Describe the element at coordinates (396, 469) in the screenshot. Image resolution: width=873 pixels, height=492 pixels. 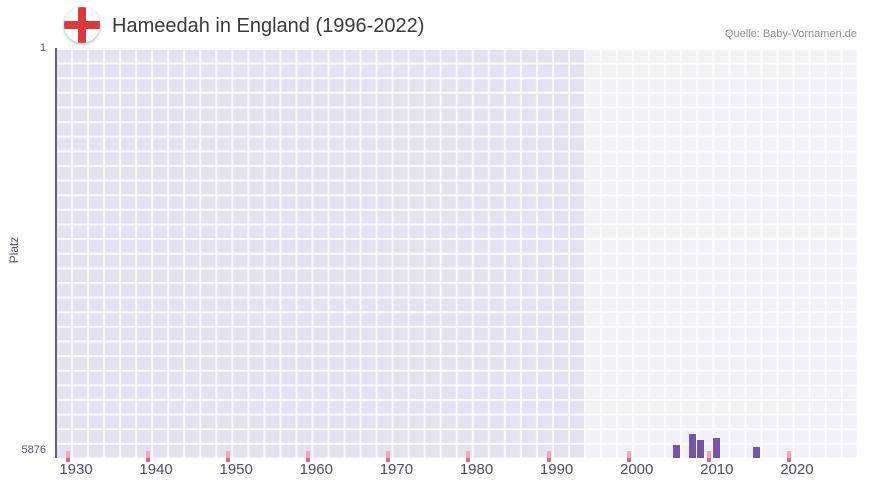
I see `x-tick-label-1970: 1970` at that location.